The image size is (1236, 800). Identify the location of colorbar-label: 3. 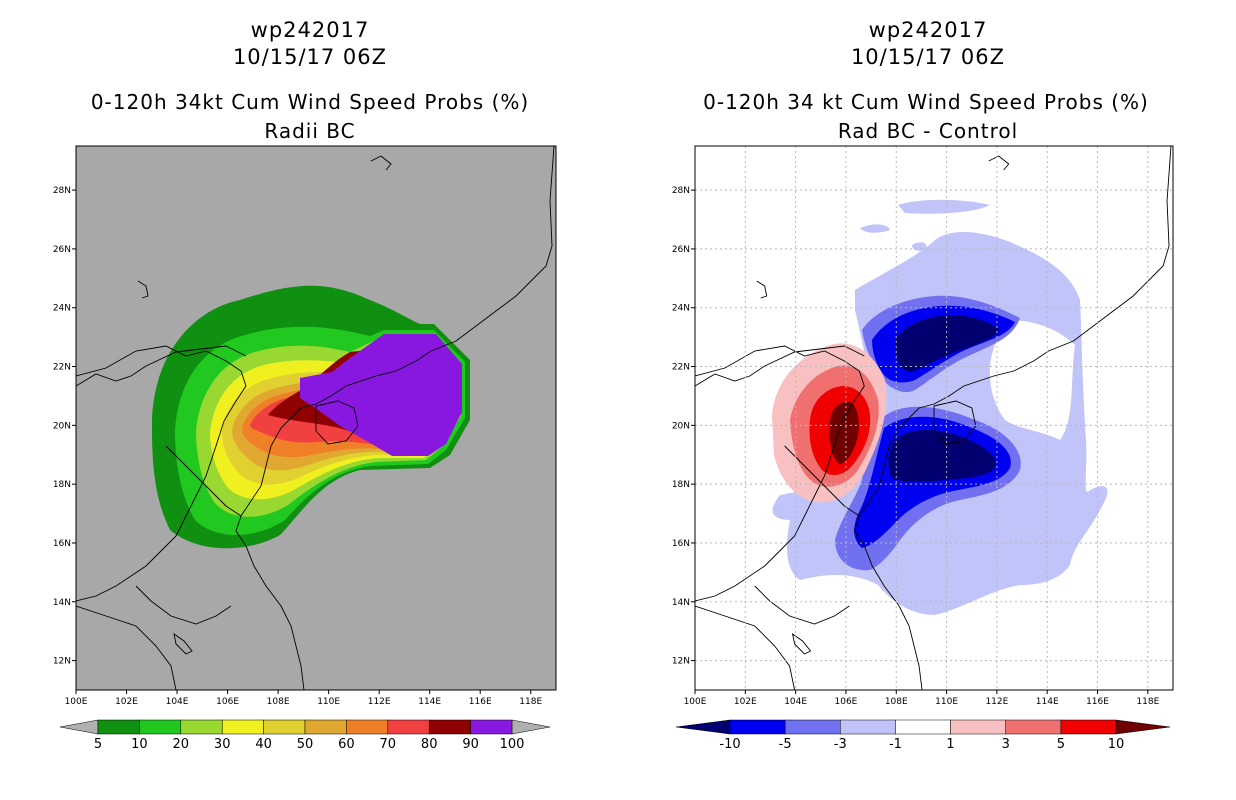
(1006, 744).